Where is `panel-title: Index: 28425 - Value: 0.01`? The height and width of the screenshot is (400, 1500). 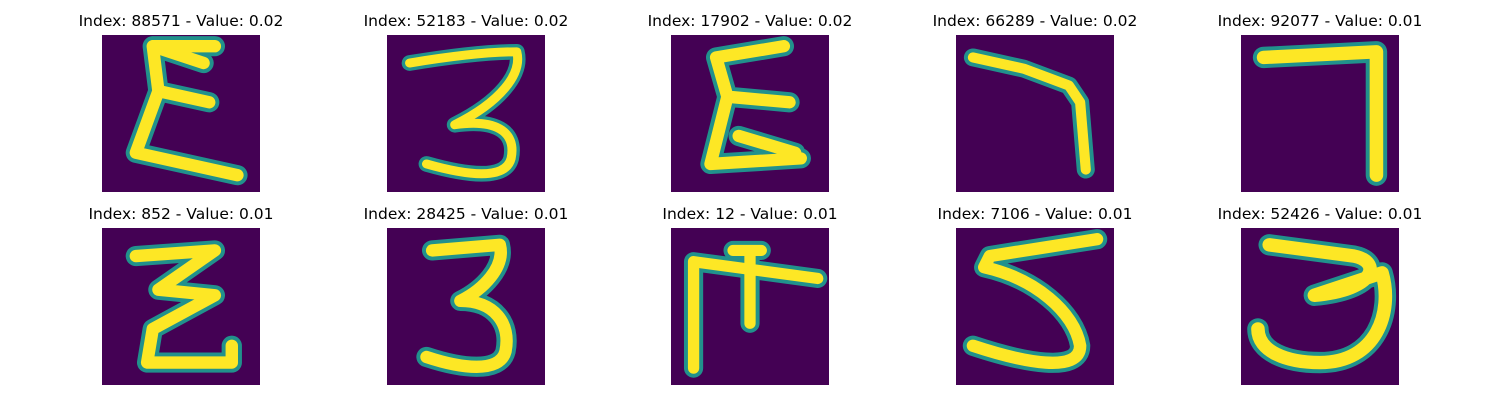 panel-title: Index: 28425 - Value: 0.01 is located at coordinates (466, 214).